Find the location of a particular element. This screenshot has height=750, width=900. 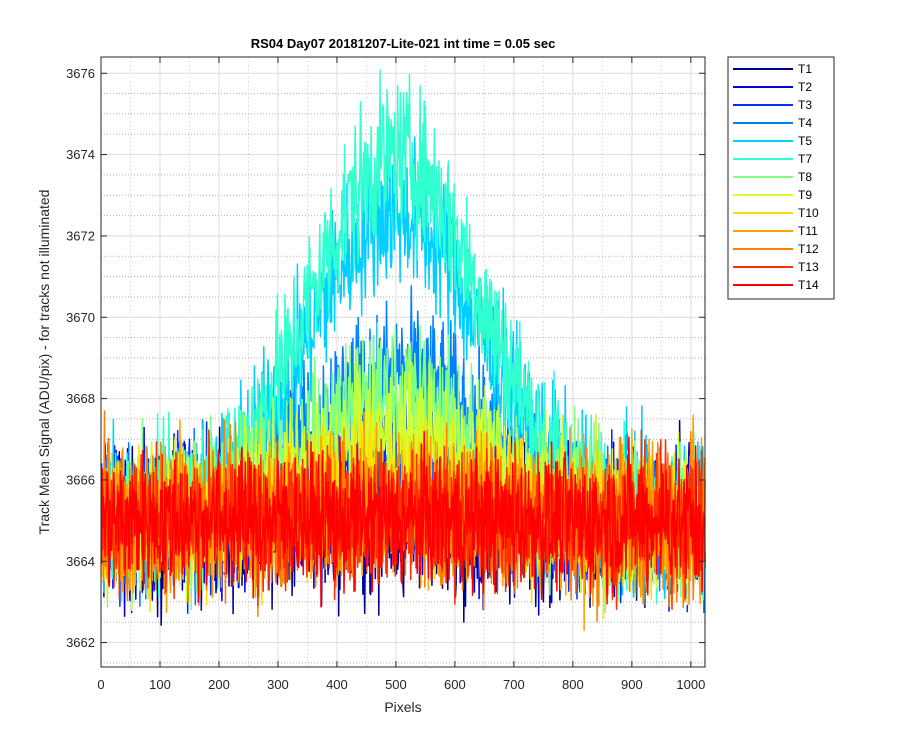

legend-label-t10: T10 is located at coordinates (808, 213).